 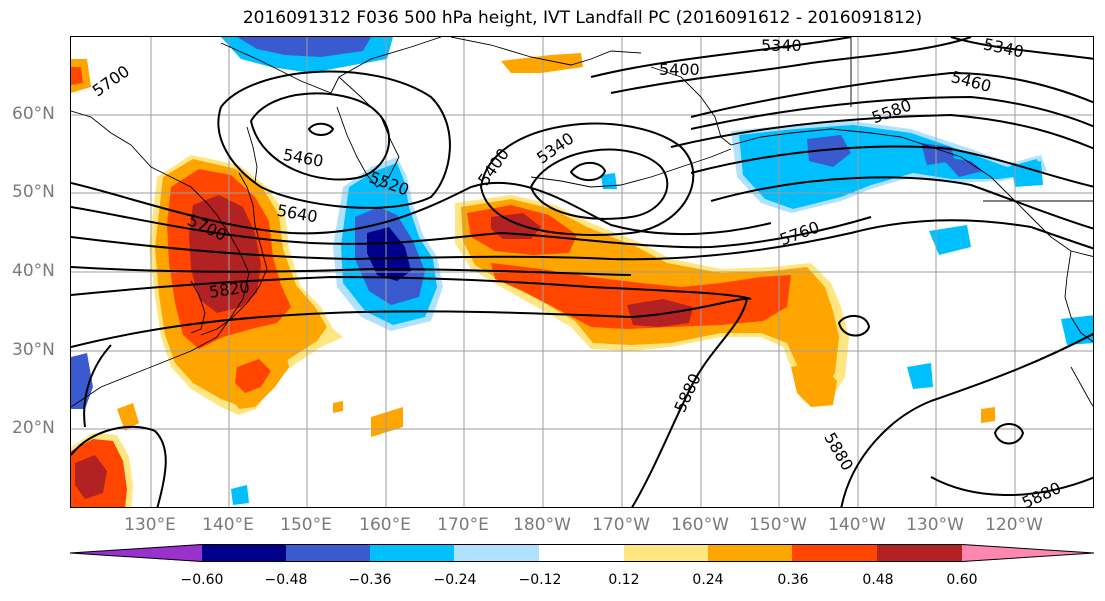 I want to click on shade-east-blue-b, so click(x=1027, y=174).